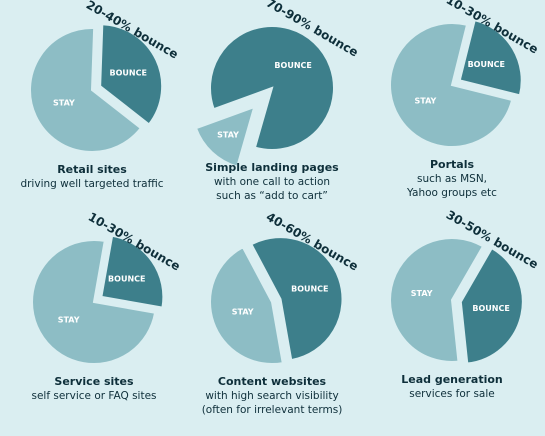  What do you see at coordinates (452, 179) in the screenshot?
I see `pie-subtitle: such as MSN,` at bounding box center [452, 179].